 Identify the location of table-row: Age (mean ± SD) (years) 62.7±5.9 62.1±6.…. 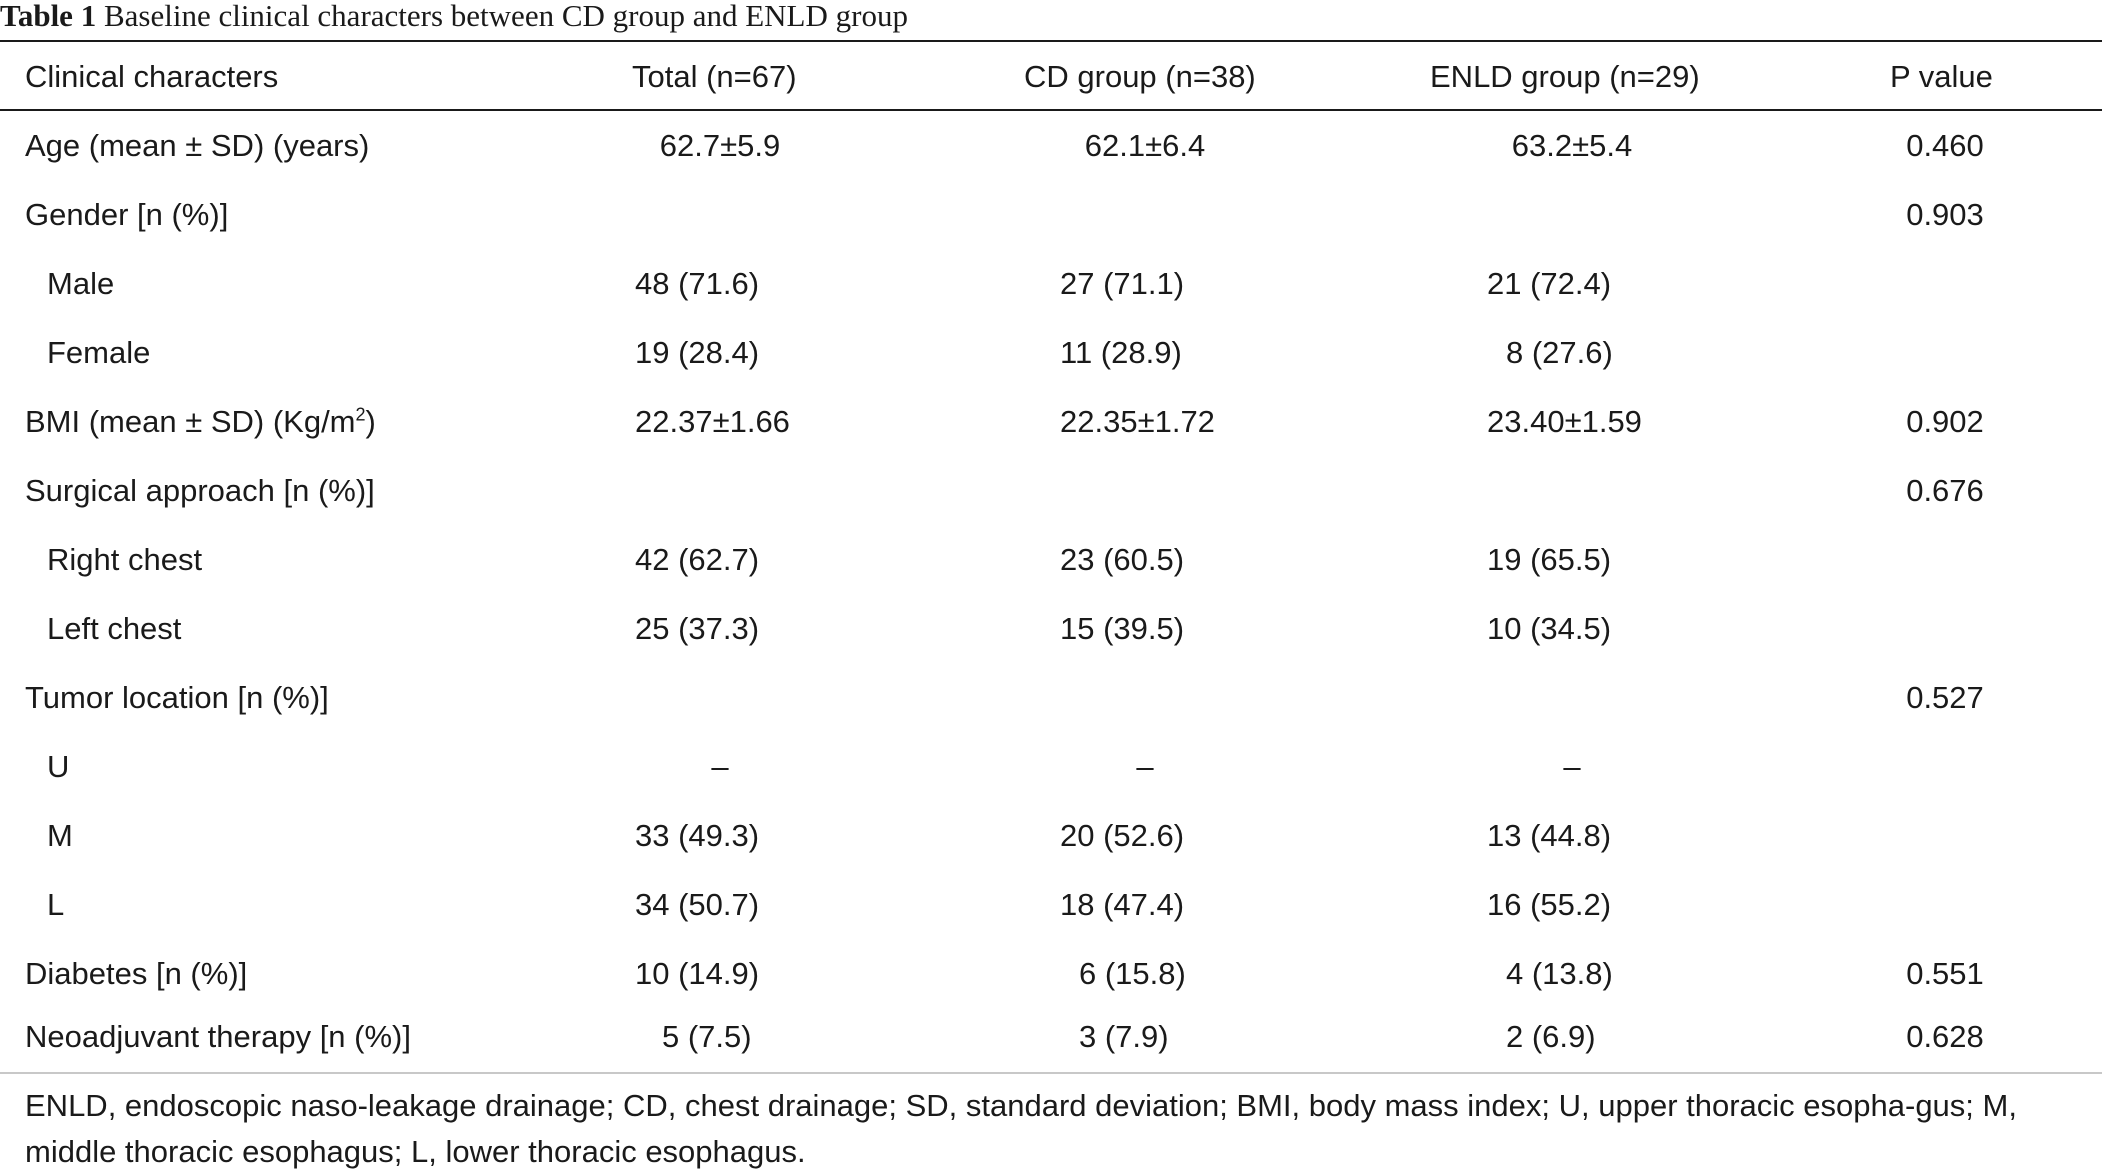
(1051, 145).